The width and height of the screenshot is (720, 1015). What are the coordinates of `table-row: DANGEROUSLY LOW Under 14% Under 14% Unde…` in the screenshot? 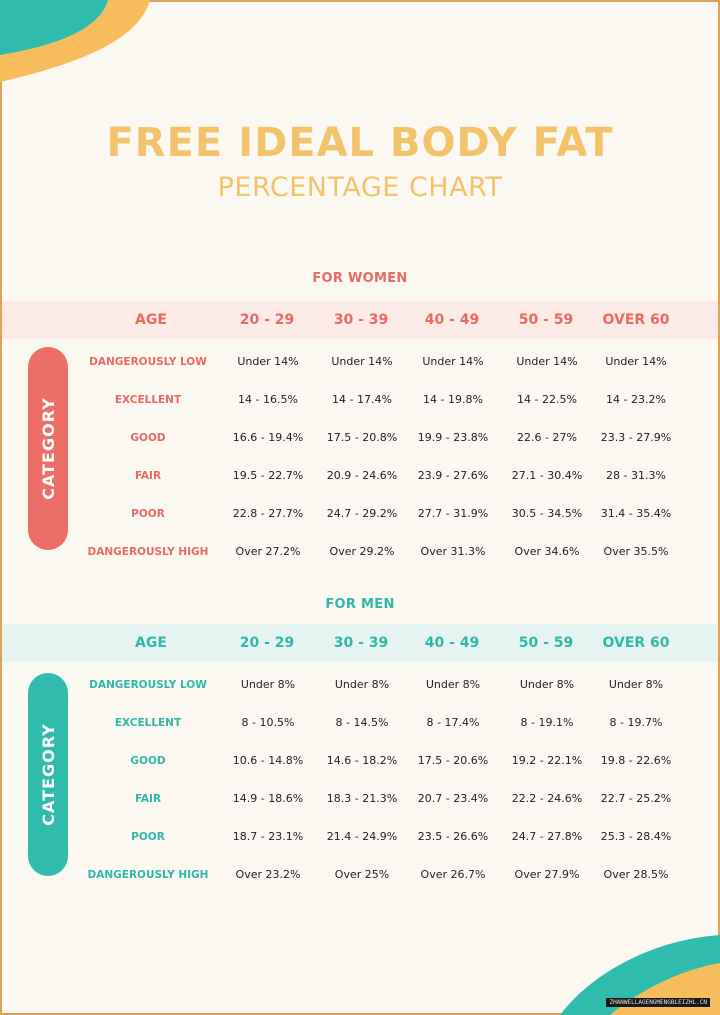 It's located at (360, 362).